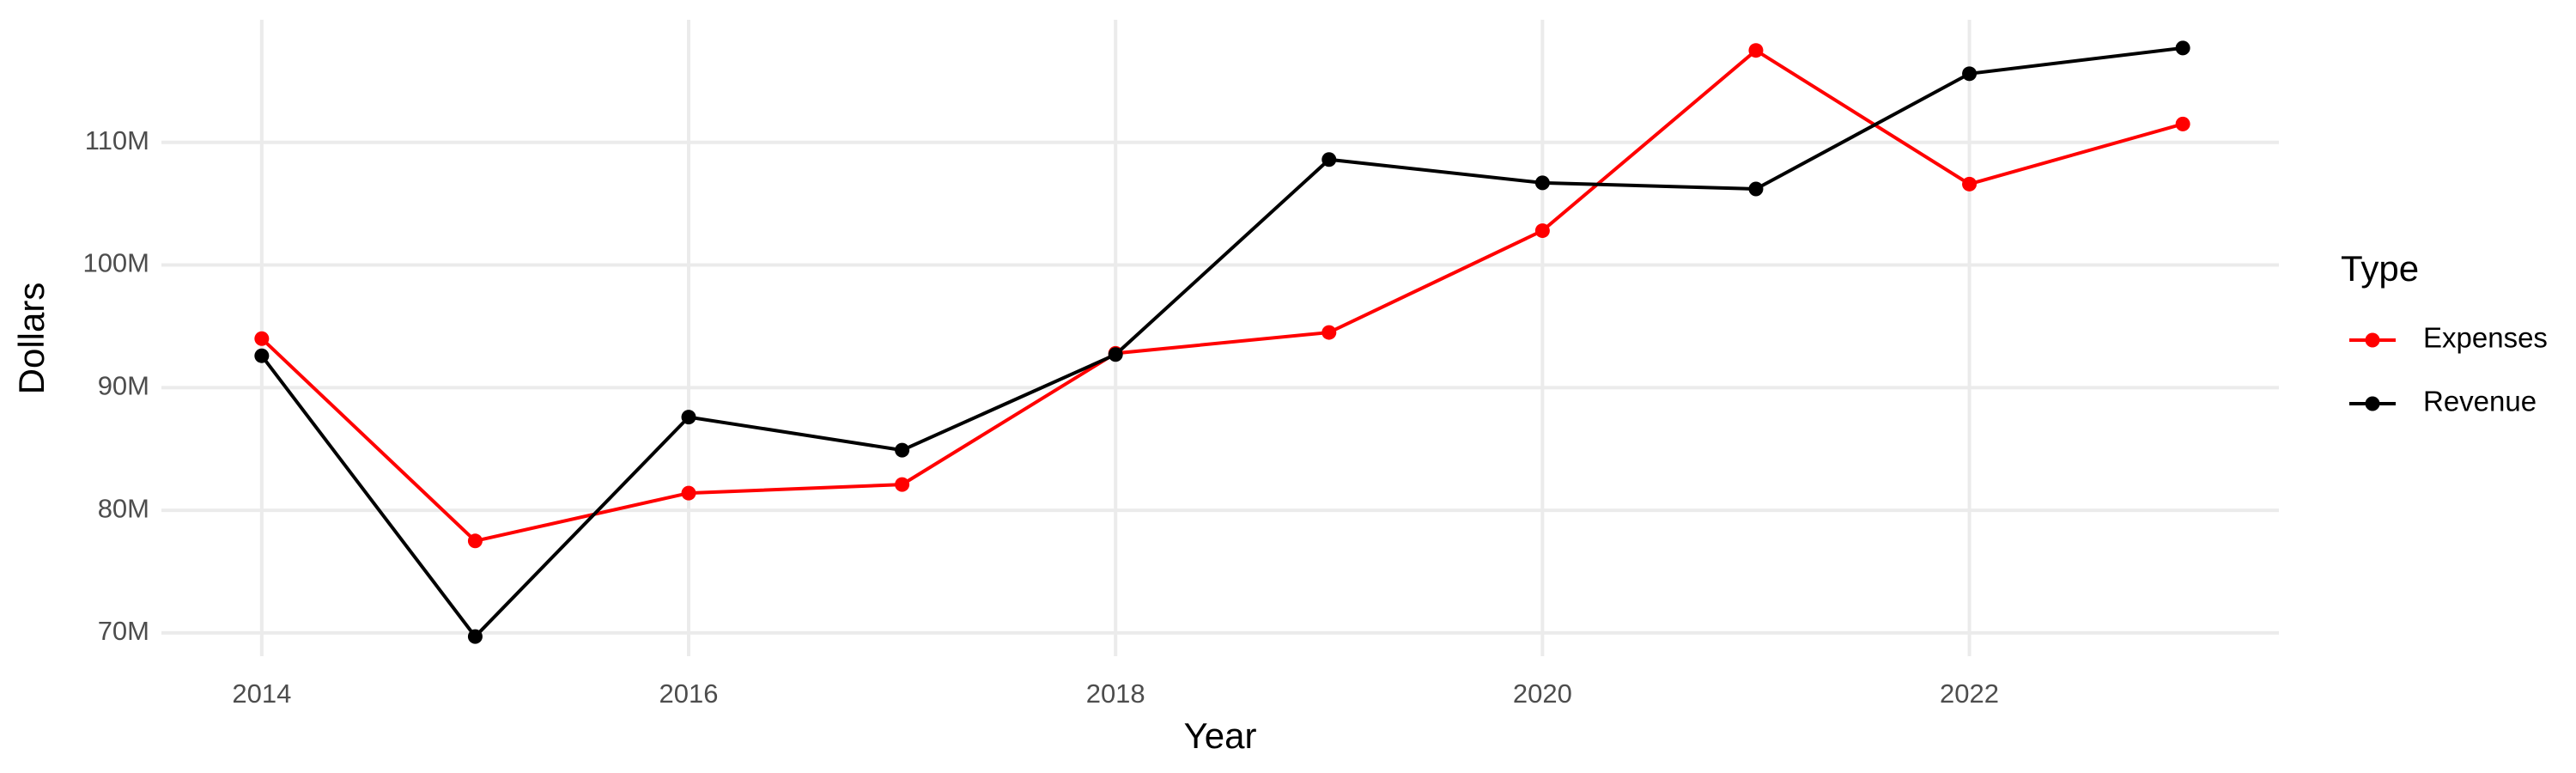 The width and height of the screenshot is (2576, 773). What do you see at coordinates (261, 694) in the screenshot?
I see `x-tick-label: 2014` at bounding box center [261, 694].